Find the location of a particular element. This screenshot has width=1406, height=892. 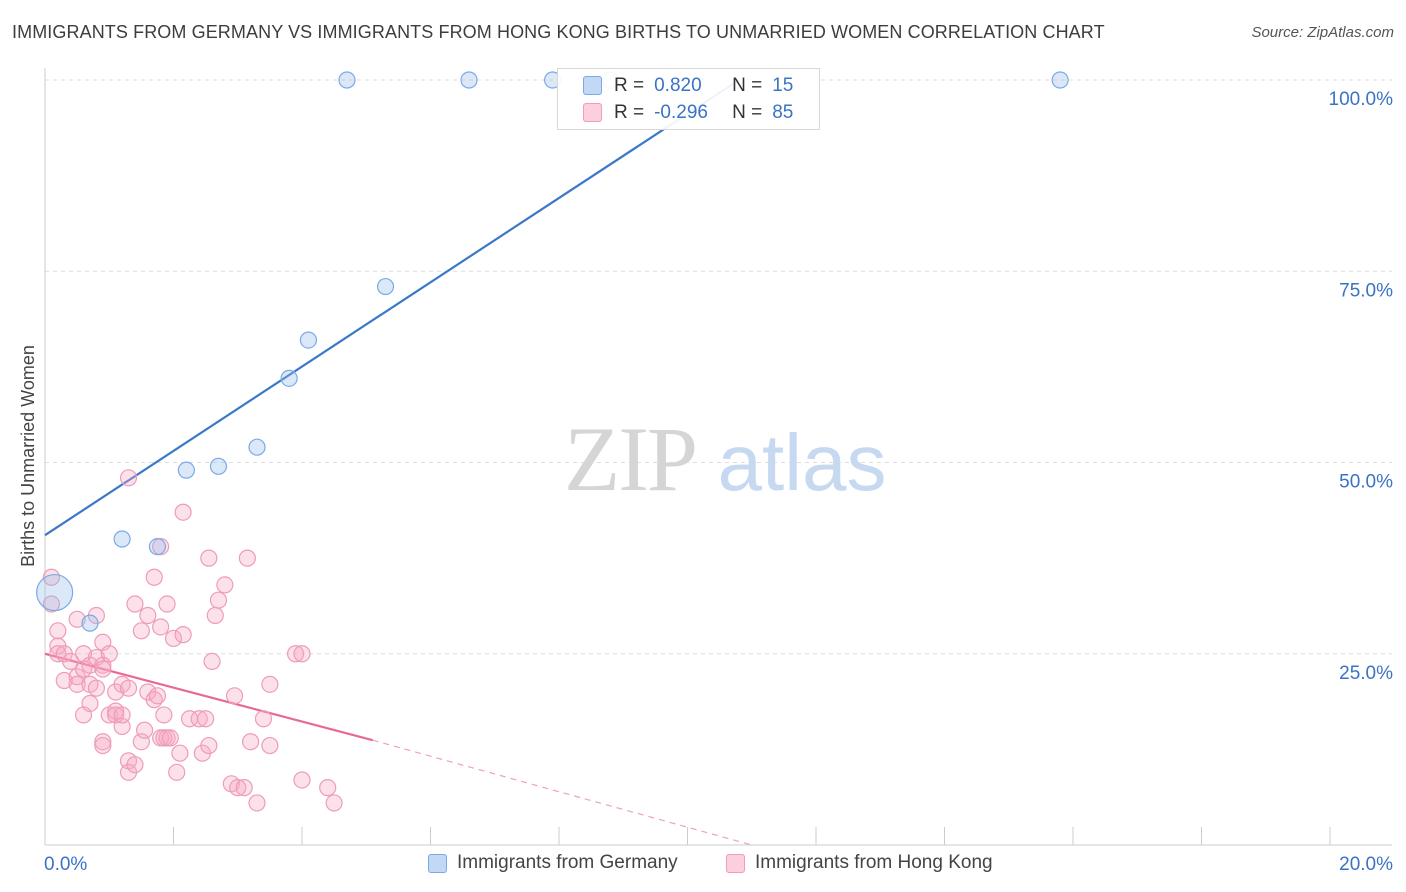

x-tick-label: 20.0% is located at coordinates (1366, 864).